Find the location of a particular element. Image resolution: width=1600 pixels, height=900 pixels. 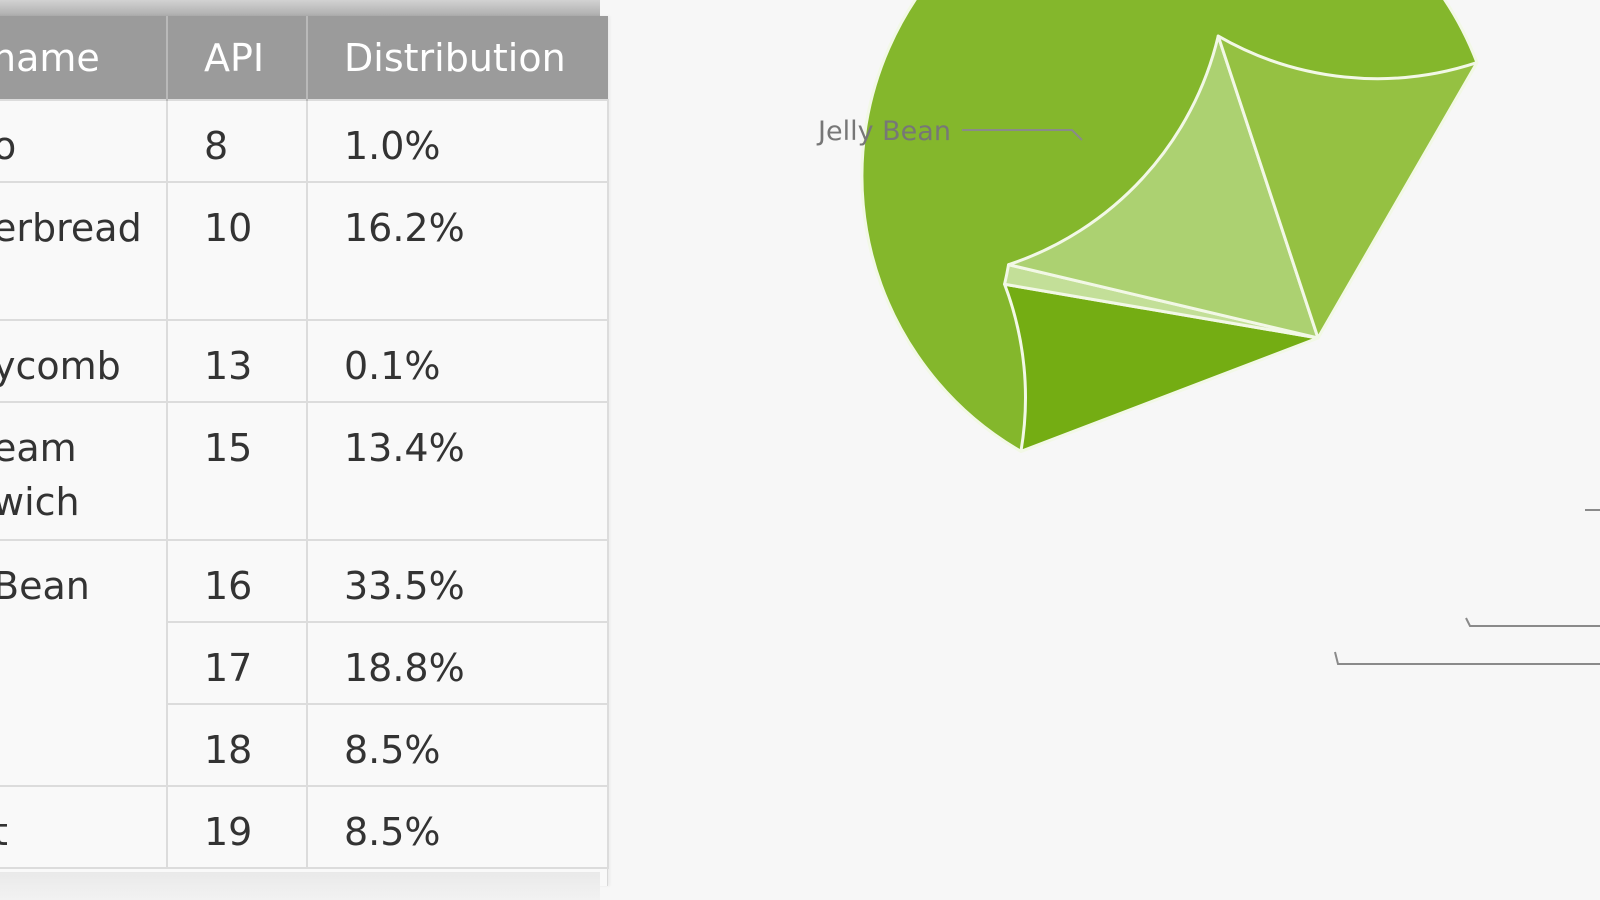

slice-label: Jelly Bean is located at coordinates (883, 131).